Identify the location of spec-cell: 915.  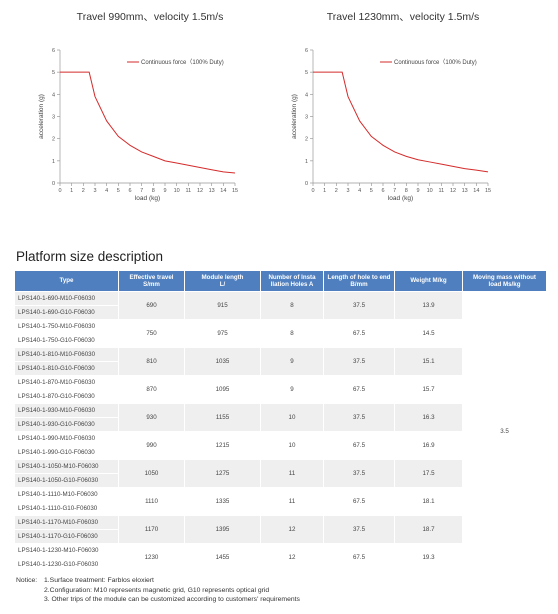
(222, 305).